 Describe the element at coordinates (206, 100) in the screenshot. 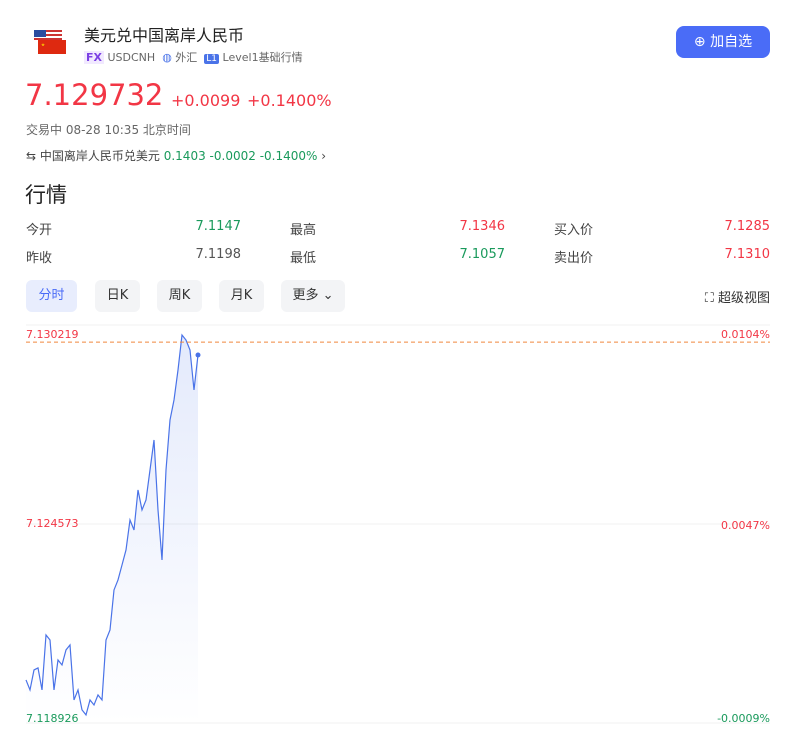

I see `change: +0.0099` at that location.